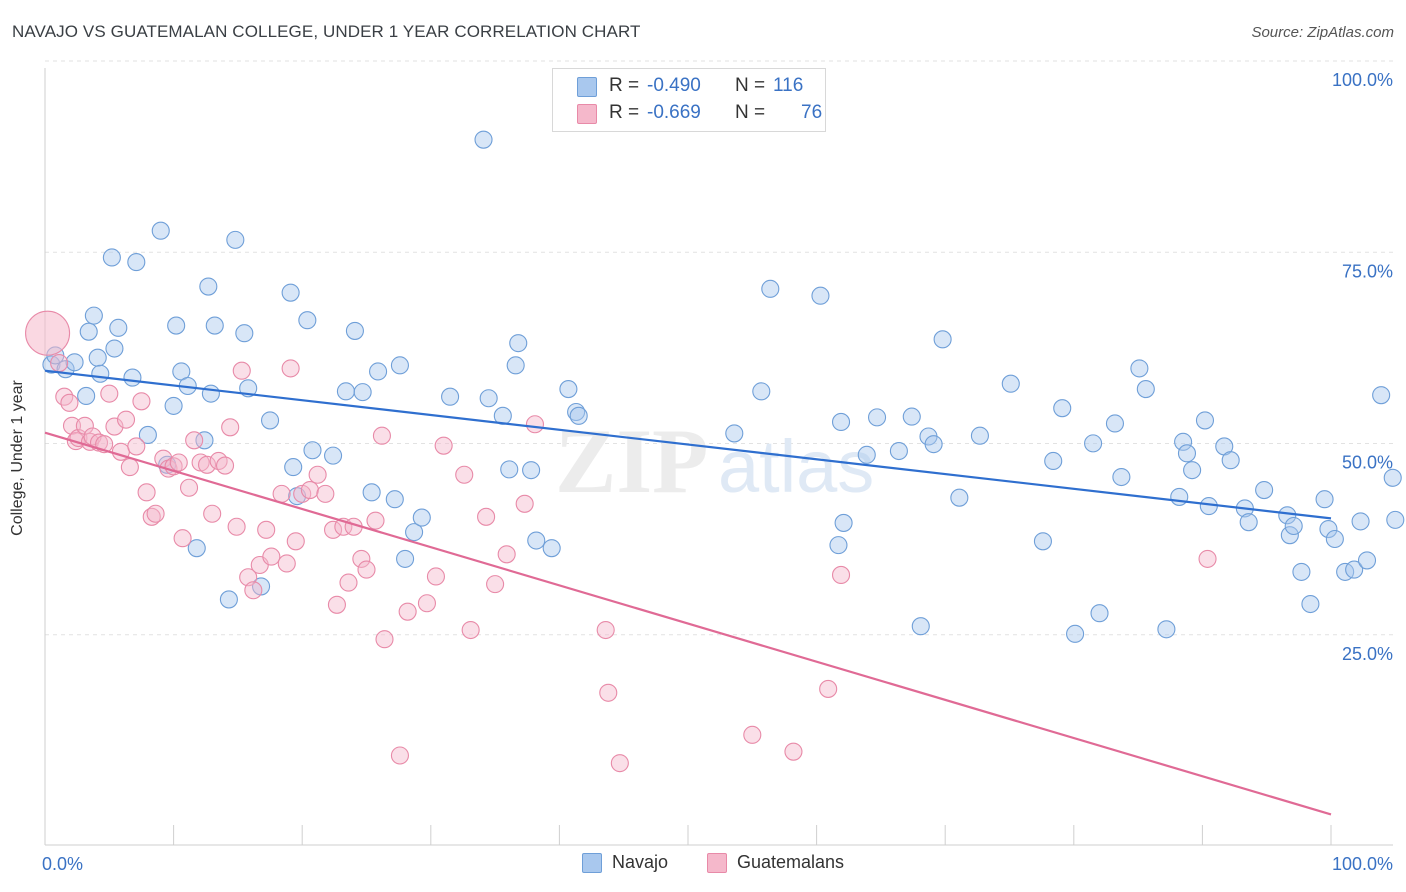 The height and width of the screenshot is (892, 1406). What do you see at coordinates (587, 87) in the screenshot?
I see `navajo-swatch` at bounding box center [587, 87].